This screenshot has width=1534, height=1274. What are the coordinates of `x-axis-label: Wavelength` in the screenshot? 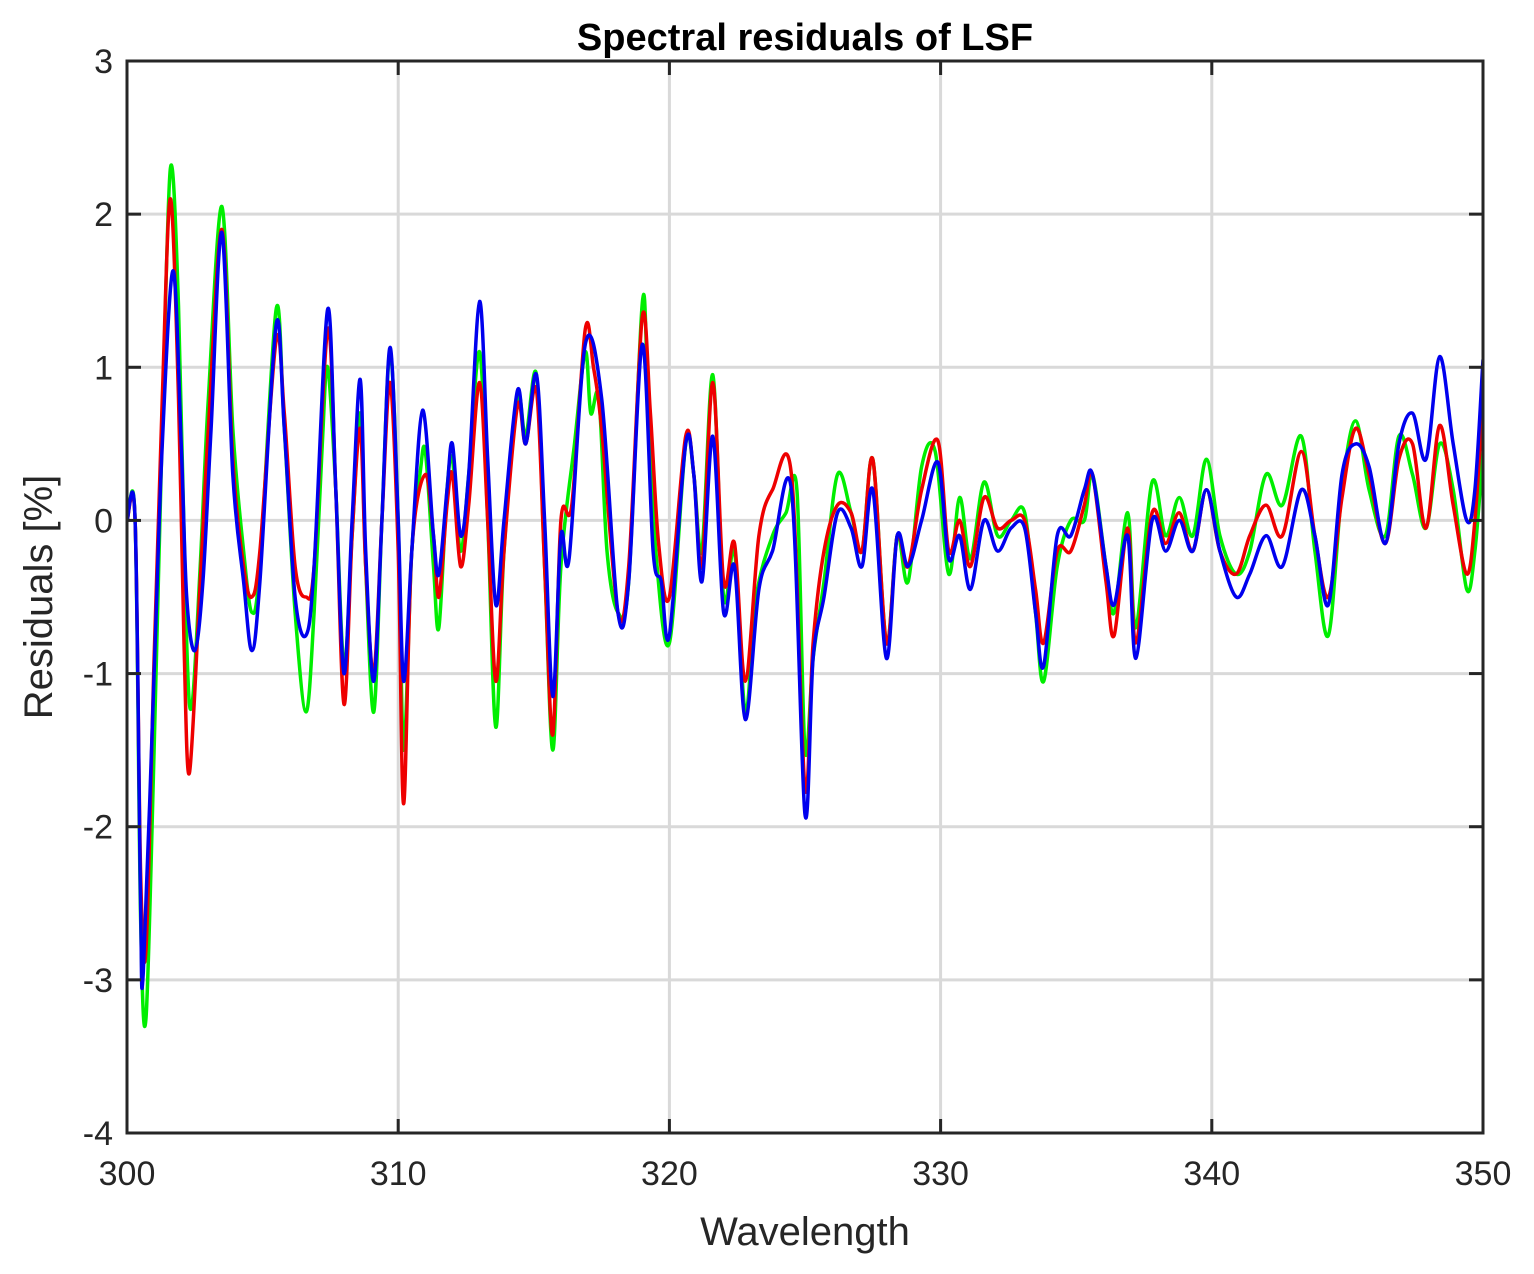 It's located at (805, 1232).